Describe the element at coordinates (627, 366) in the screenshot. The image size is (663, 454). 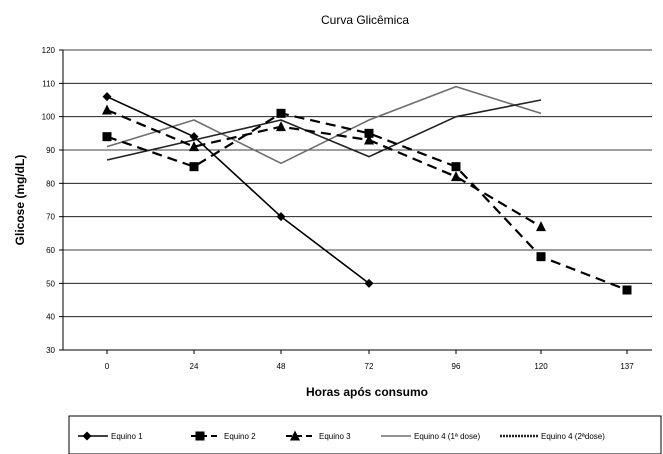
I see `x-tick-label-137: 137` at that location.